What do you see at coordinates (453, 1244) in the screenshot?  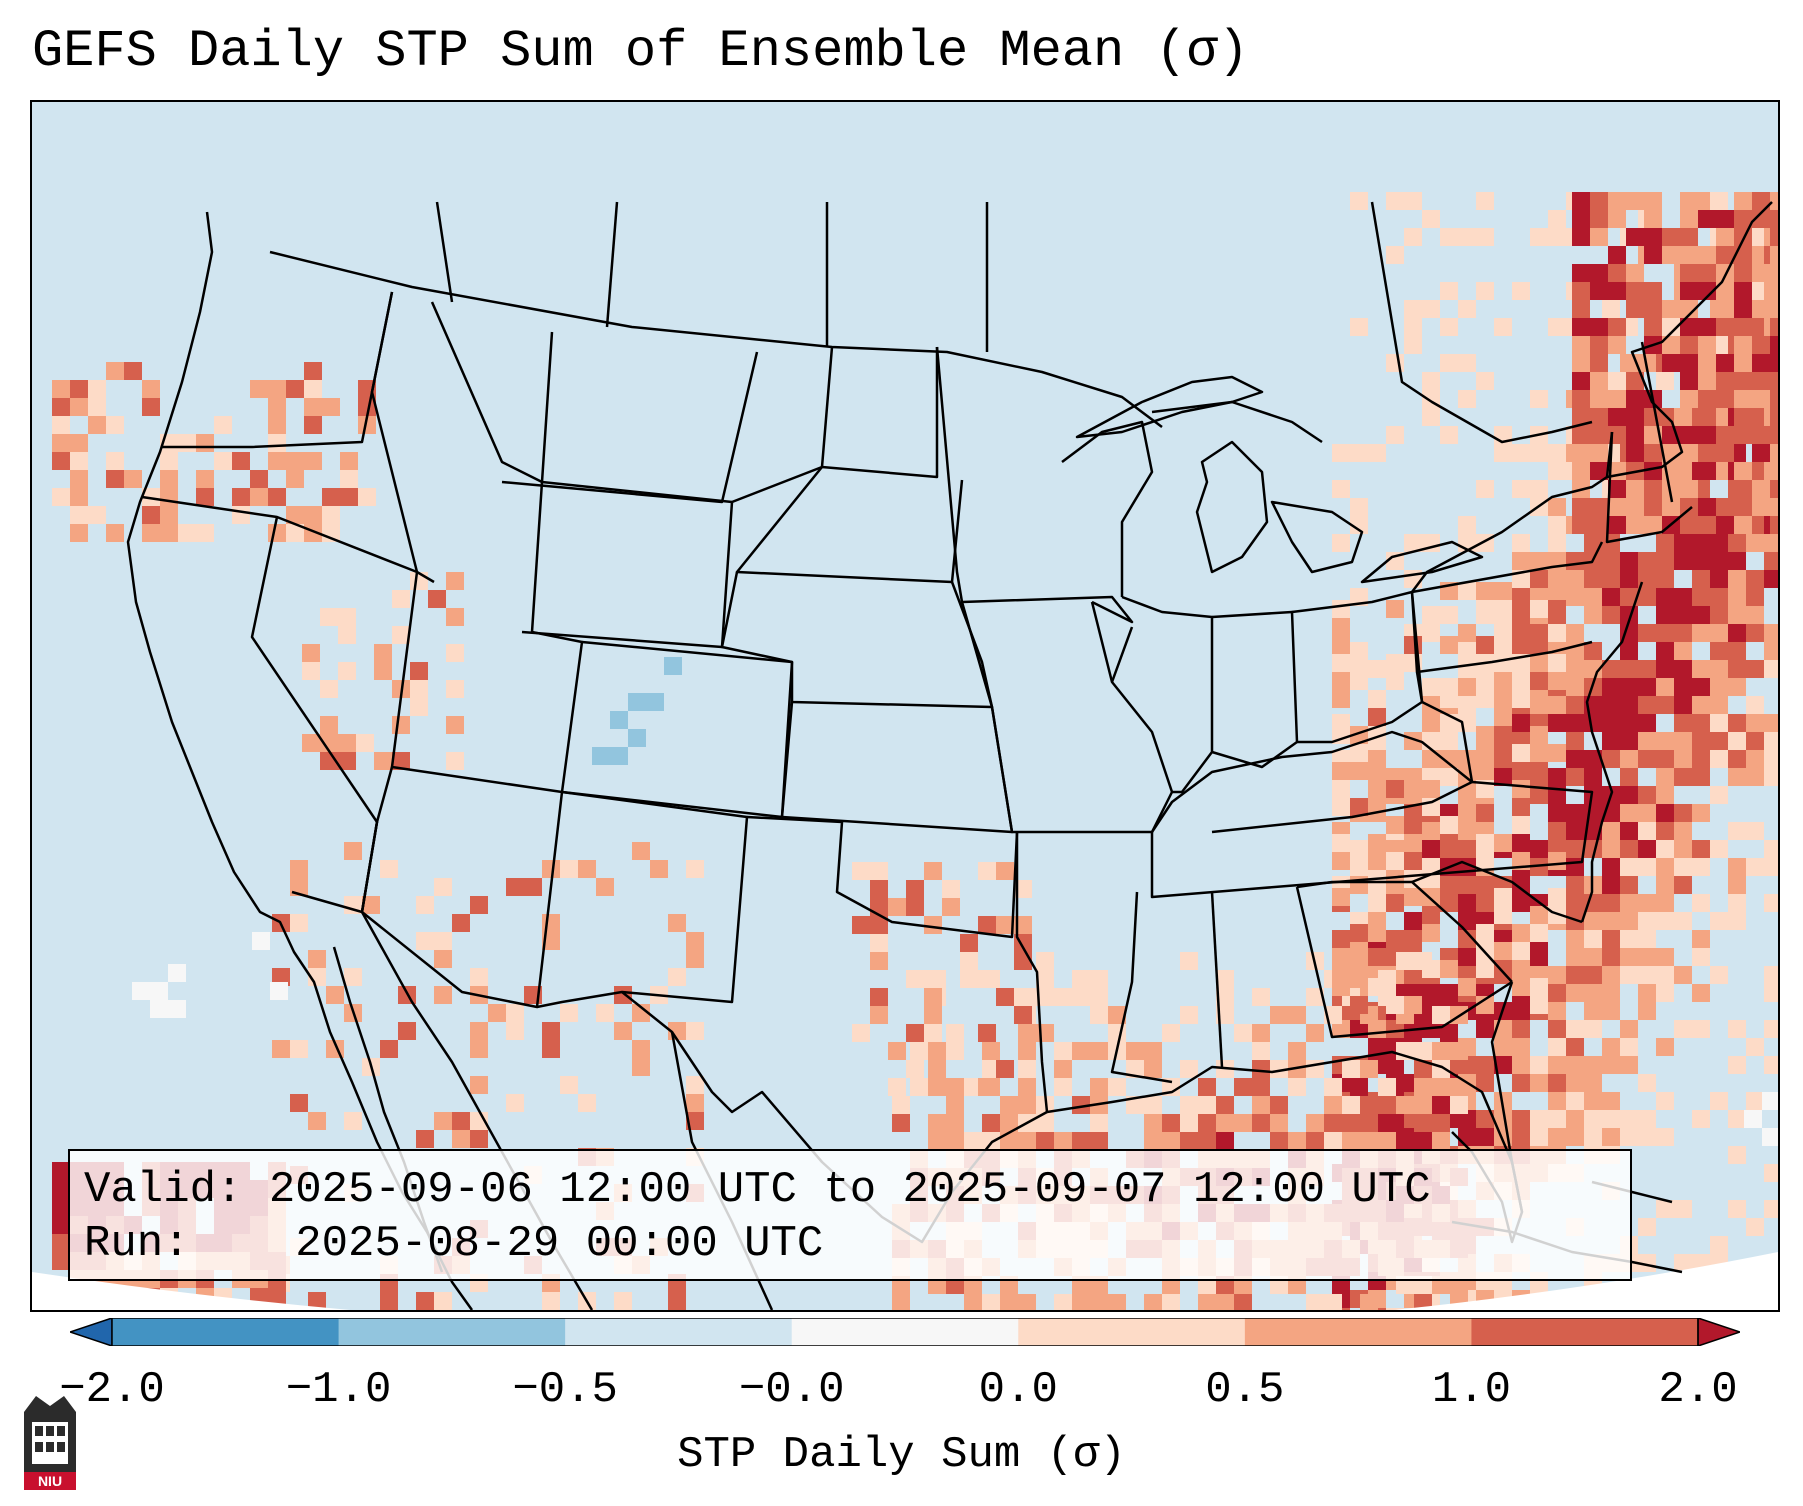 I see `run-line: Run: 2025-08-29 00:00 UTC` at bounding box center [453, 1244].